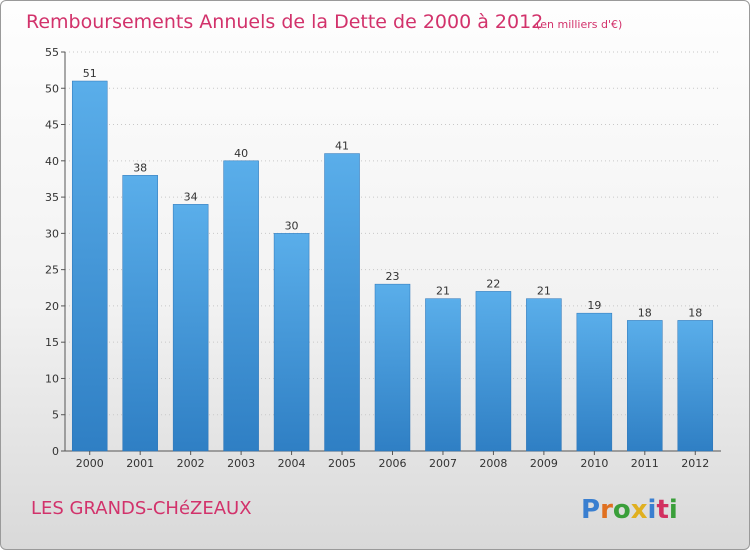 The image size is (750, 550). What do you see at coordinates (594, 463) in the screenshot?
I see `x-tick-label: 2010` at bounding box center [594, 463].